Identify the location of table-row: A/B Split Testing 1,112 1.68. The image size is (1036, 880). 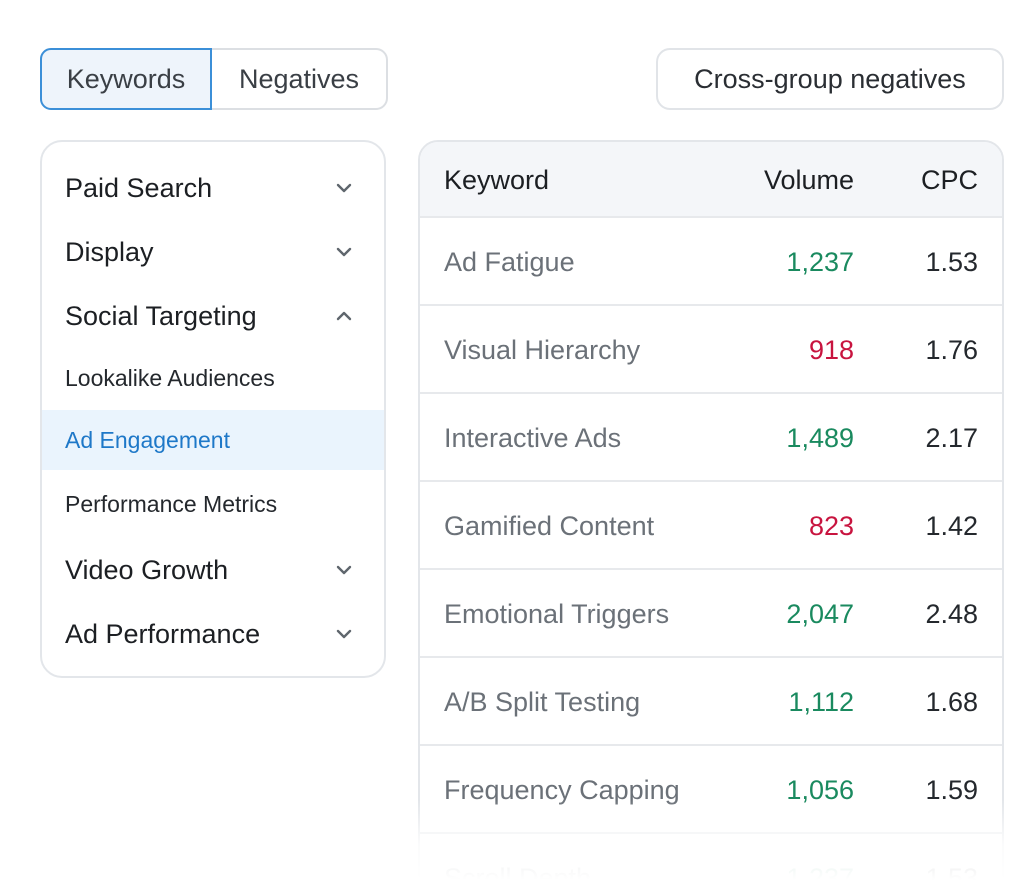
(711, 702).